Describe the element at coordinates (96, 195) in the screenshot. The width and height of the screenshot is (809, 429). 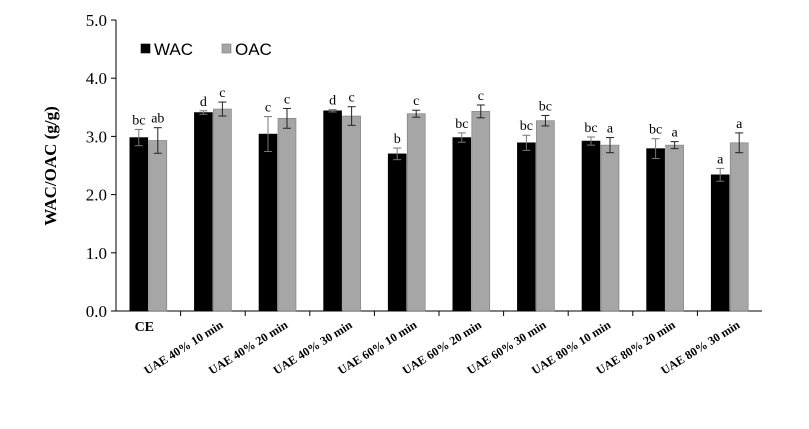
I see `y-tick-label: 2.0` at that location.